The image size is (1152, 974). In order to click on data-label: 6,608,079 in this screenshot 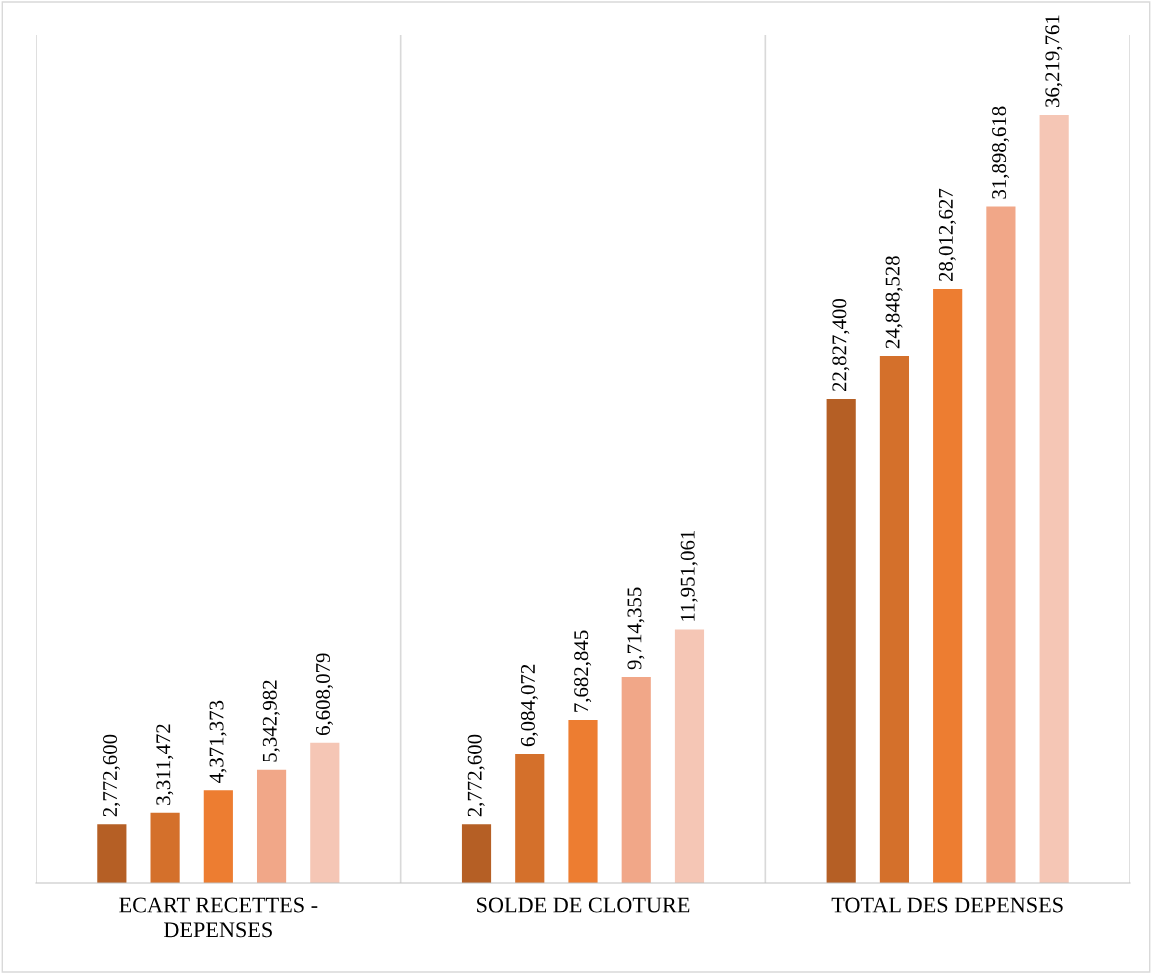, I will do `click(324, 694)`.